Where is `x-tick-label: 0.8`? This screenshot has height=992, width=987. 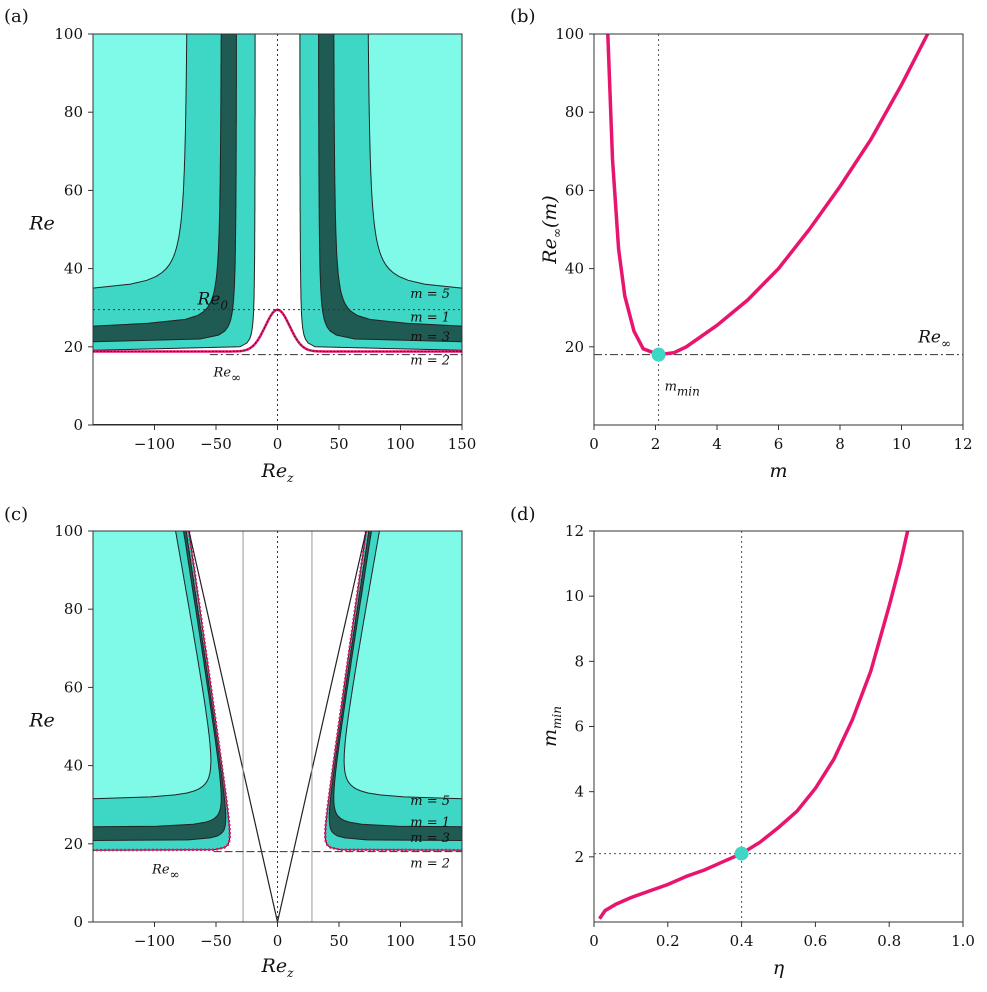
x-tick-label: 0.8 is located at coordinates (889, 941).